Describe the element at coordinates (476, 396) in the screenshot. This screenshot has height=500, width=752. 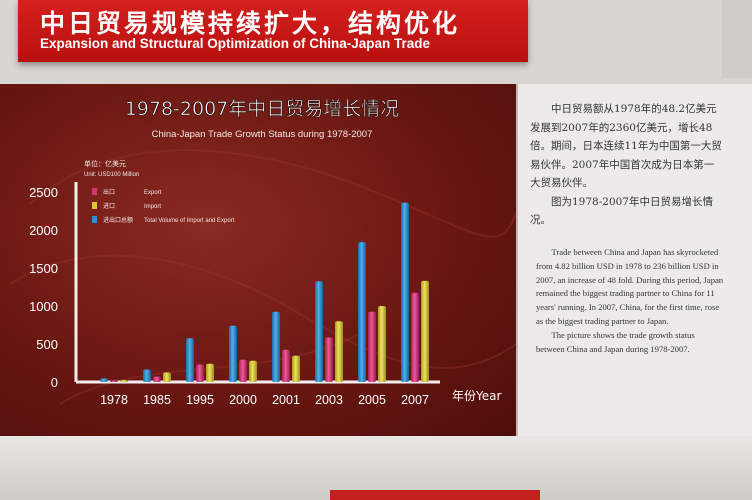
I see `x-axis-label: 年份Year` at that location.